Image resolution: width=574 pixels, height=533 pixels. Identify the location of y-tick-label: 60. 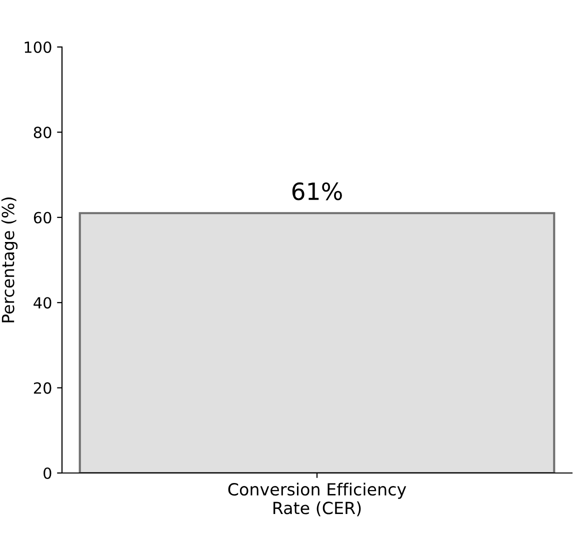
(43, 218).